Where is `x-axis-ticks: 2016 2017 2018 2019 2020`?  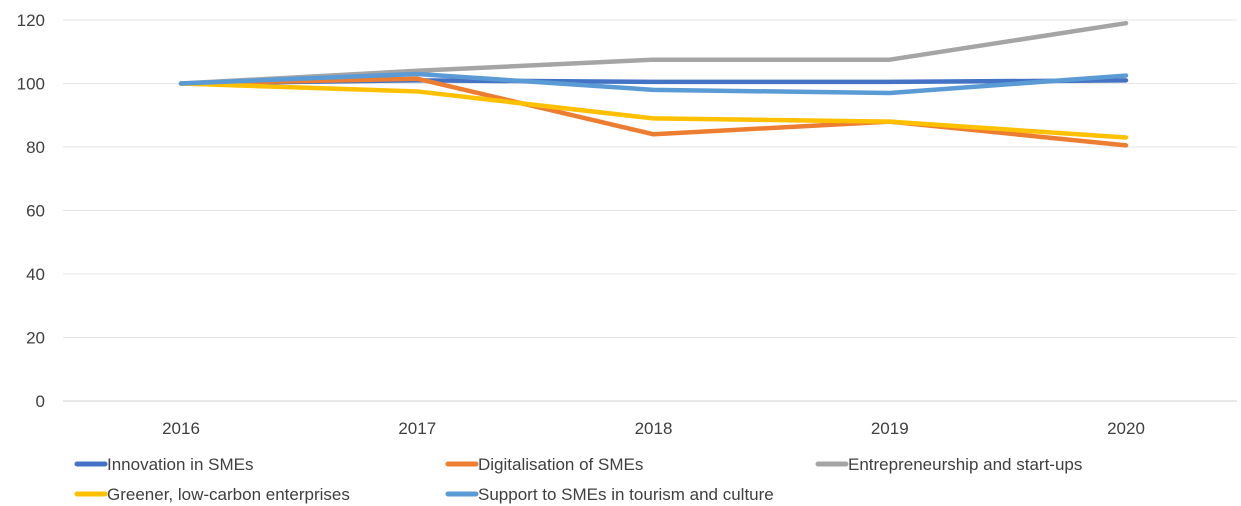
x-axis-ticks: 2016 2017 2018 2019 2020 is located at coordinates (653, 428).